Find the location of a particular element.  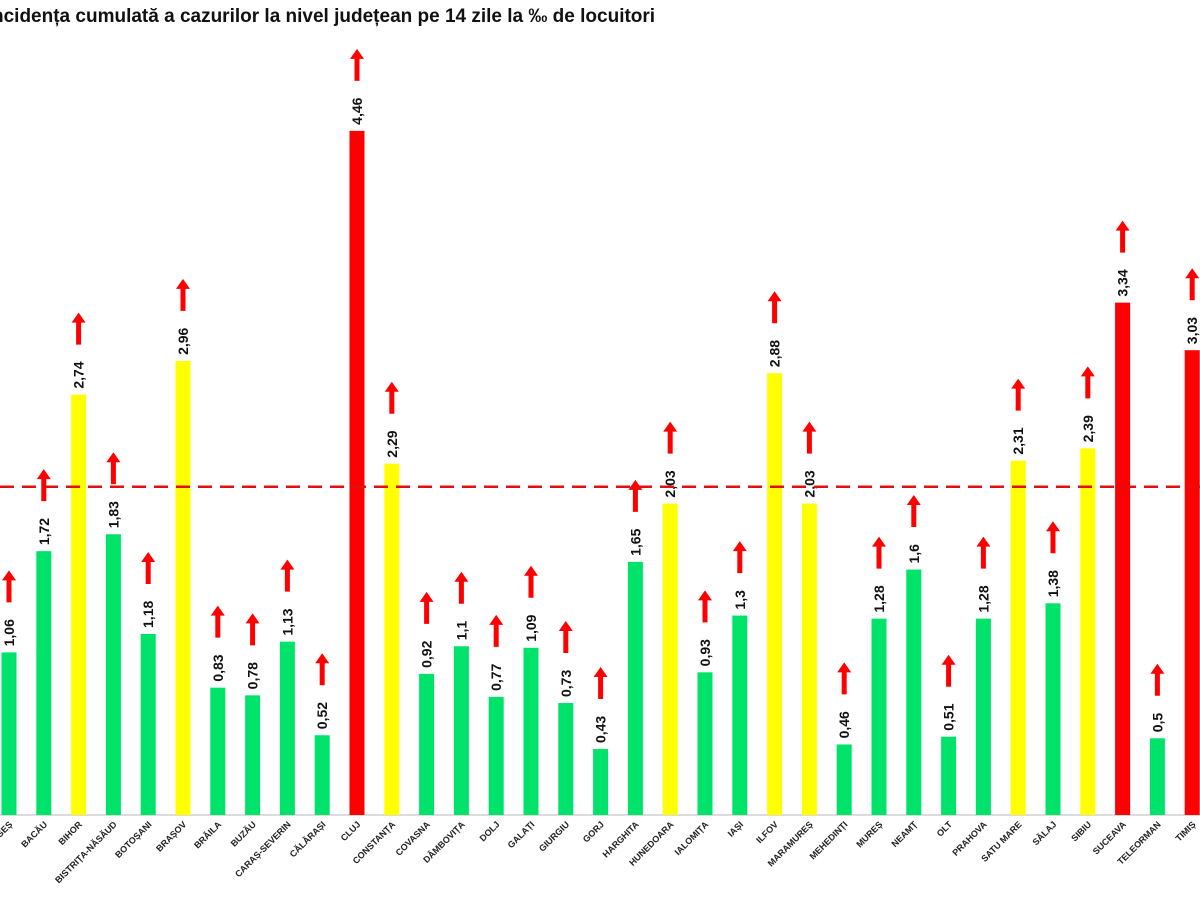

data-label-5: 2,96 is located at coordinates (183, 340).